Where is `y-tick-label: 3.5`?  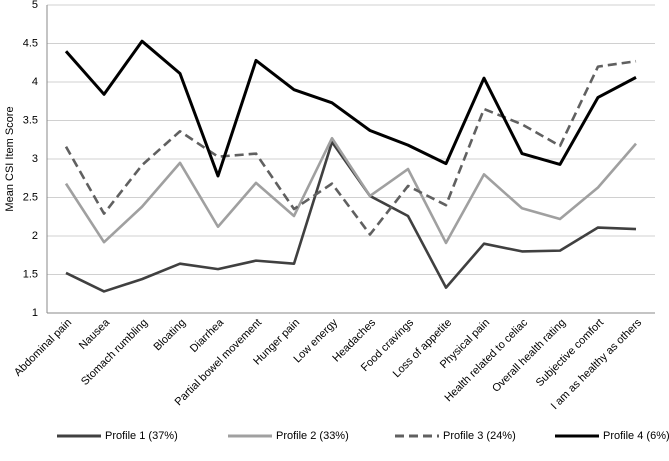 y-tick-label: 3.5 is located at coordinates (30, 120).